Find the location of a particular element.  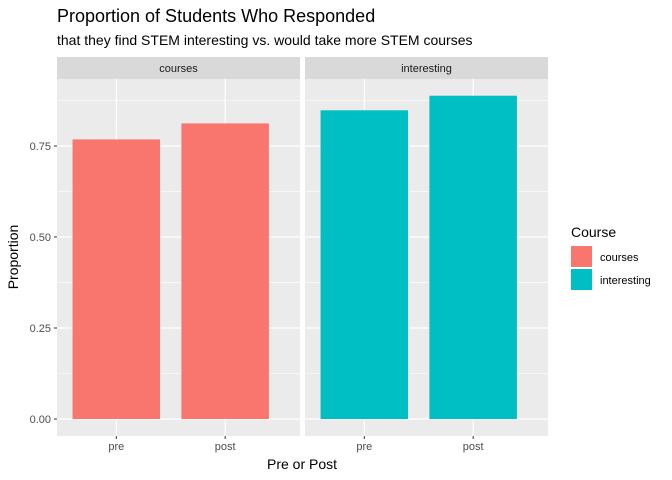

bar-interesting-pre is located at coordinates (364, 264).